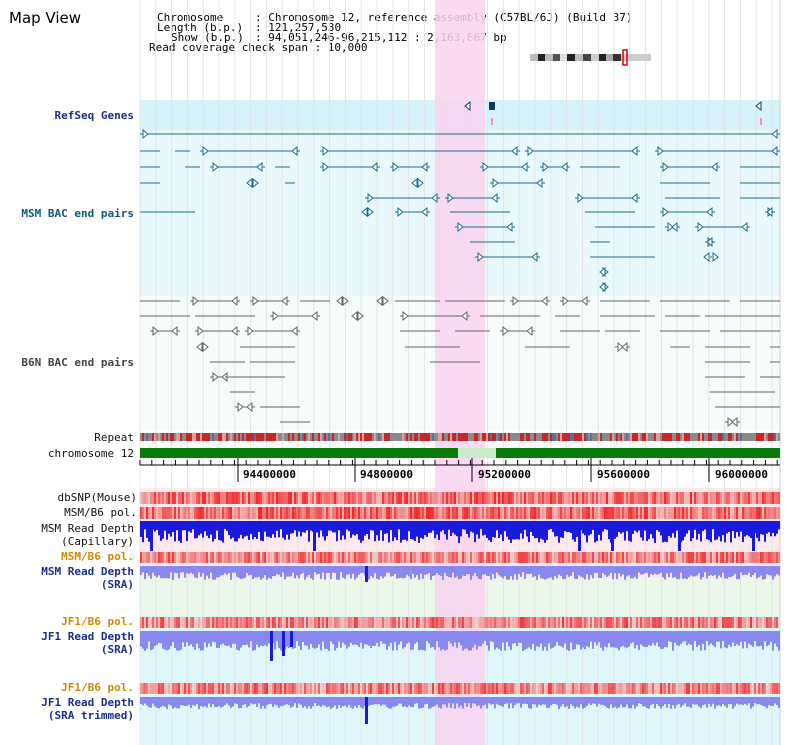  What do you see at coordinates (299, 453) in the screenshot?
I see `chromosome-segment` at bounding box center [299, 453].